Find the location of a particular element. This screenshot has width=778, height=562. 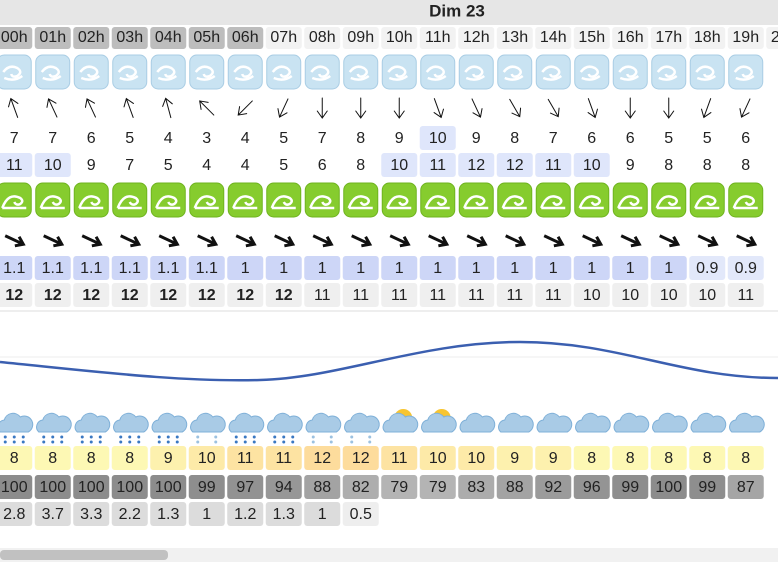

scrollbar is located at coordinates (389, 555).